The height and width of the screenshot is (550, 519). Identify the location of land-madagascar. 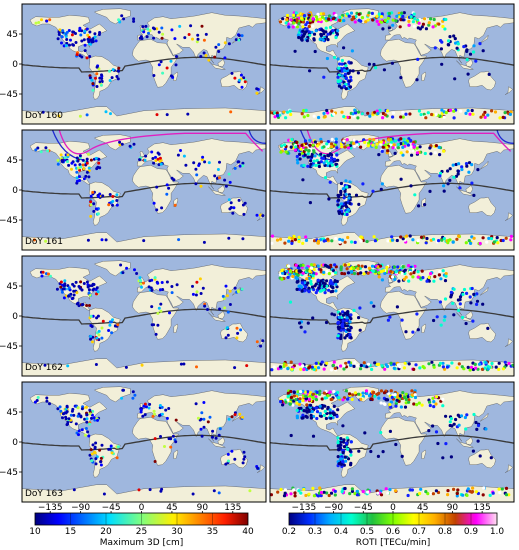
(424, 454).